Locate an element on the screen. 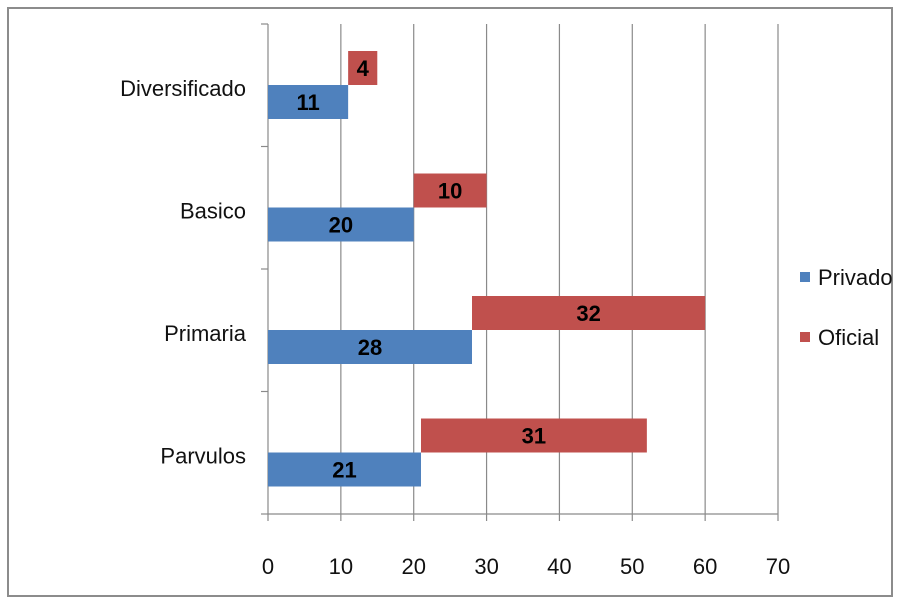 This screenshot has width=902, height=605. data-label-privado-primaria: 28 is located at coordinates (370, 347).